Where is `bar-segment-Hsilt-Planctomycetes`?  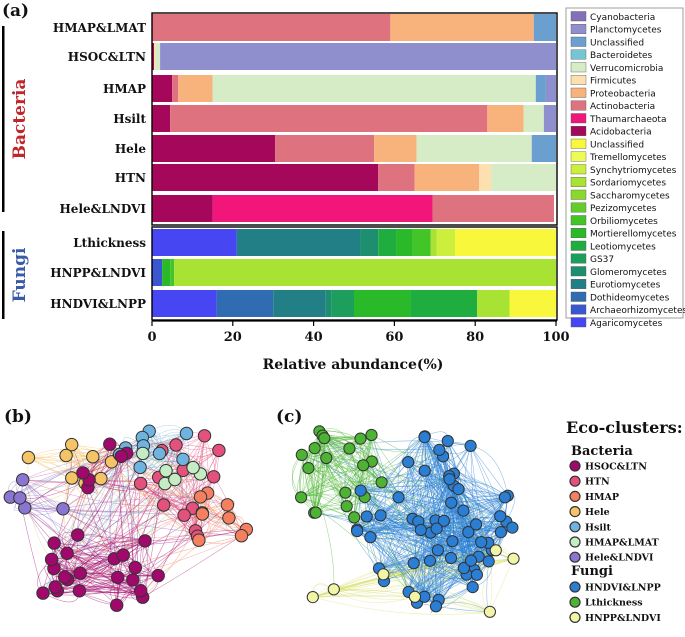
bar-segment-Hsilt-Planctomycetes is located at coordinates (549, 118).